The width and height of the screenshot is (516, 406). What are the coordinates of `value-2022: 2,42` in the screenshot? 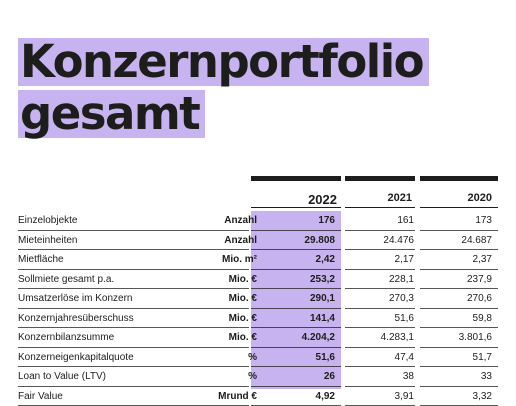 It's located at (325, 259).